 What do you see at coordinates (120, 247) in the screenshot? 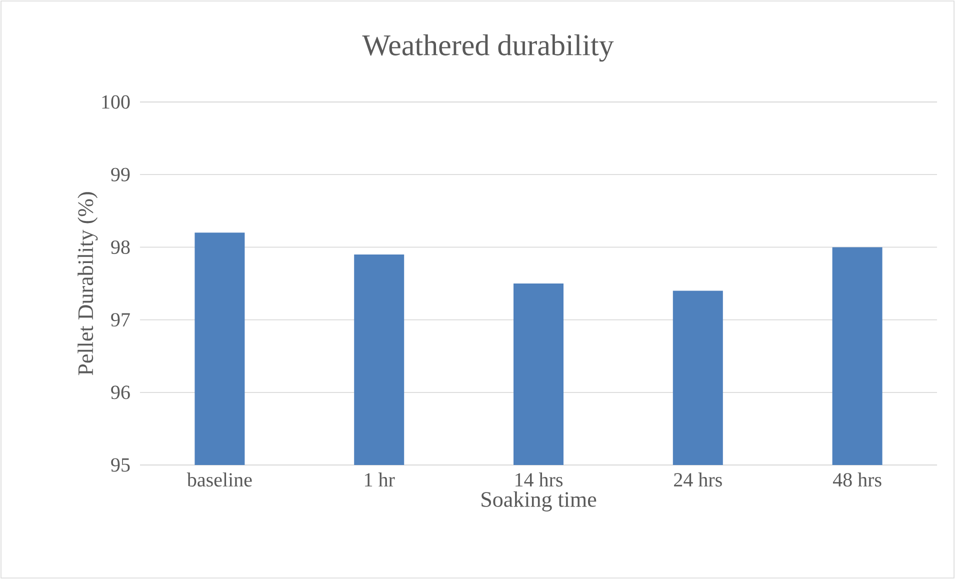
I see `y-tick-label: 98` at bounding box center [120, 247].